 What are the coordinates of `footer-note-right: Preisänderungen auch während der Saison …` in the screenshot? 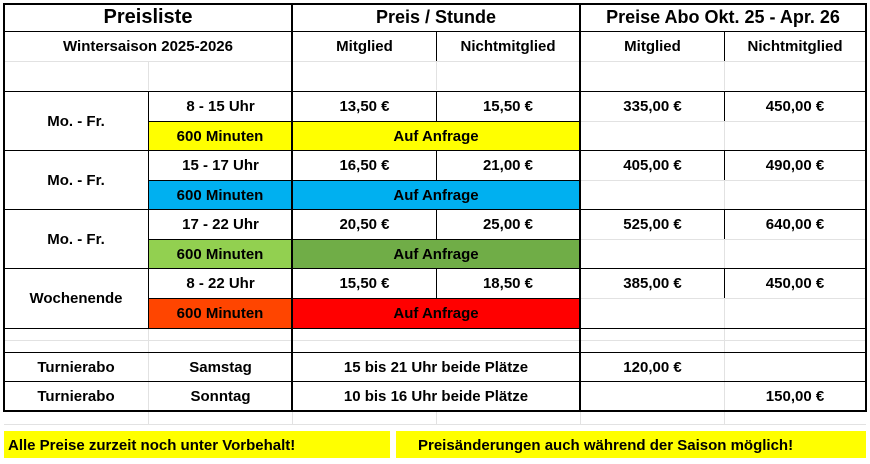 It's located at (606, 445).